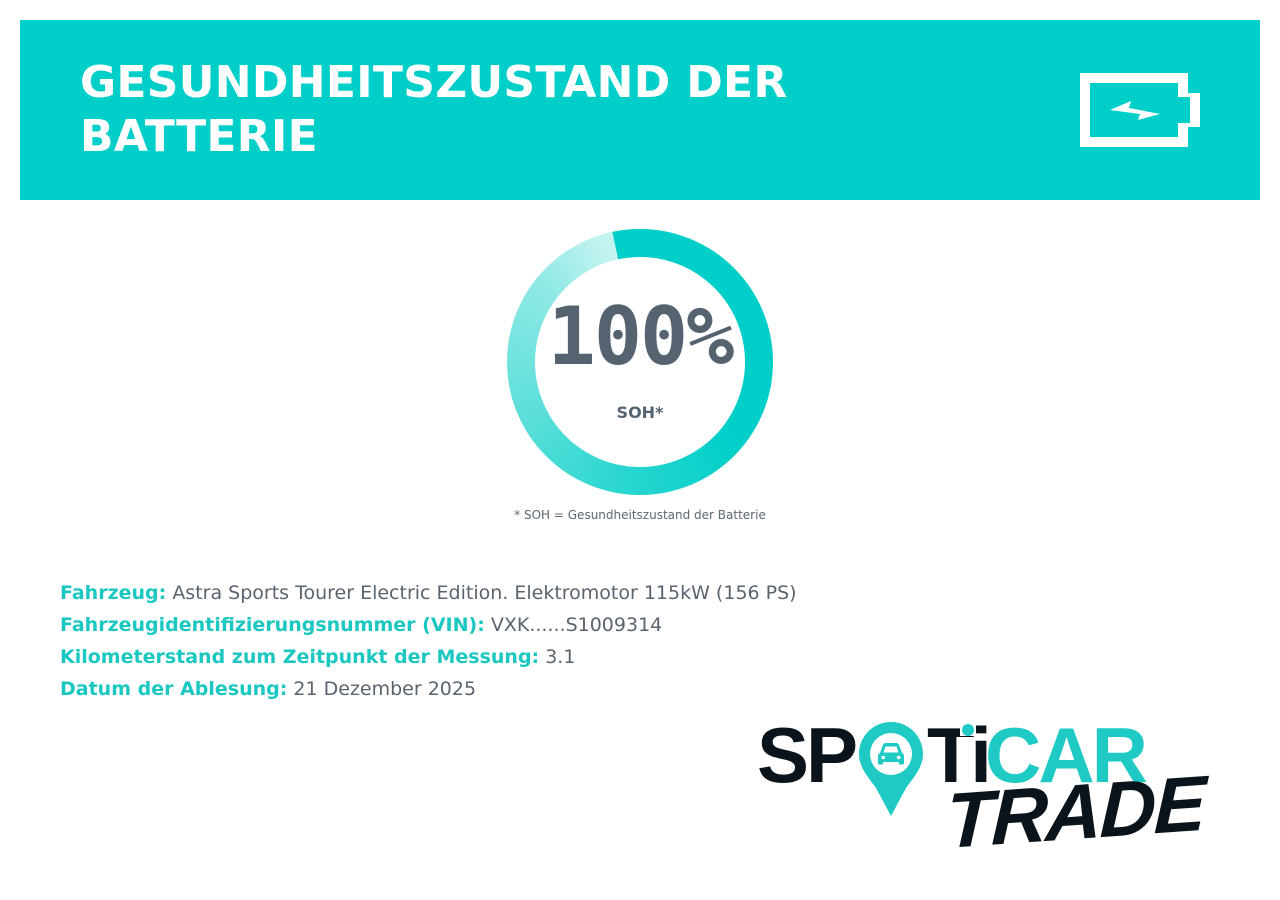 The width and height of the screenshot is (1280, 900). What do you see at coordinates (385, 689) in the screenshot?
I see `info-value: 21 Dezember 2025` at bounding box center [385, 689].